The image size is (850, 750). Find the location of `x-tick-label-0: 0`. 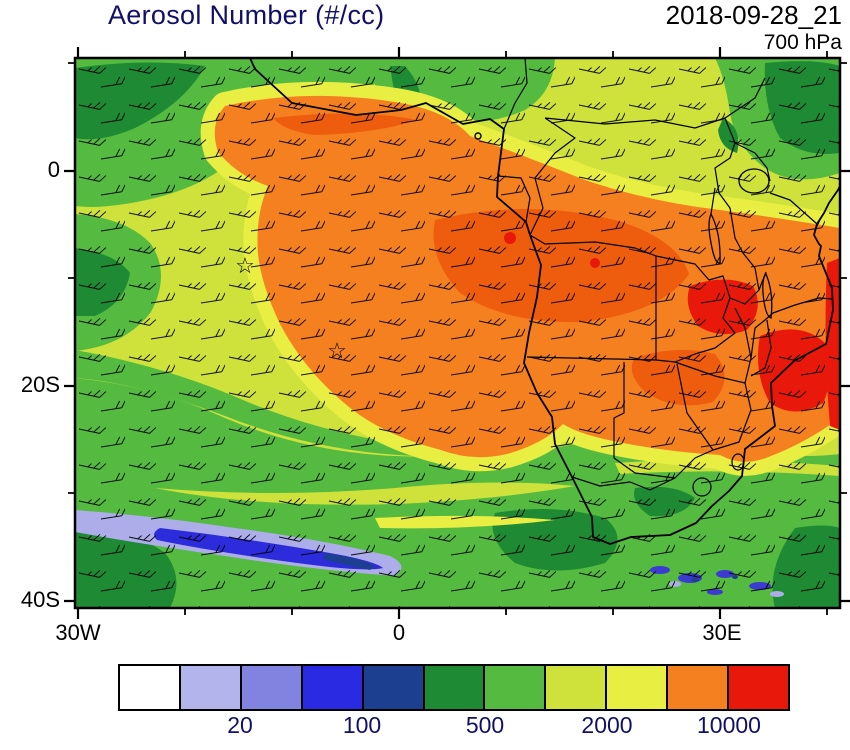

x-tick-label-0: 0 is located at coordinates (399, 632).